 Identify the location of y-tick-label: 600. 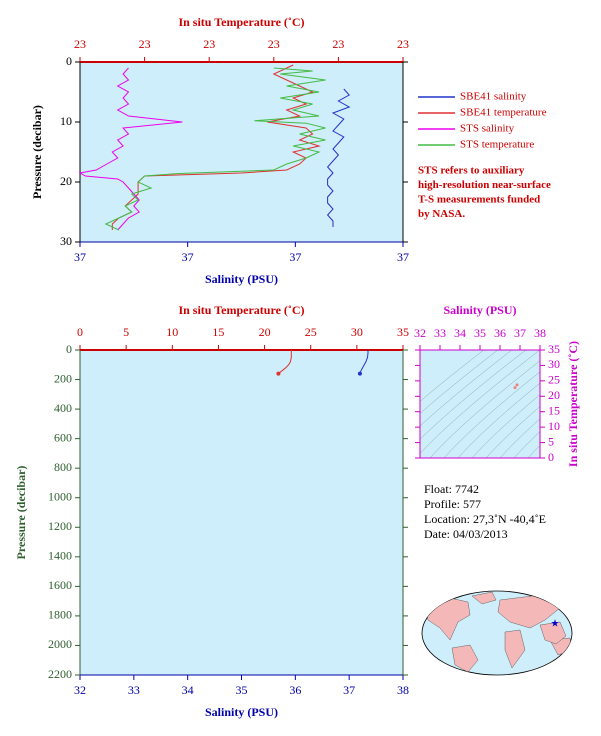
(63, 437).